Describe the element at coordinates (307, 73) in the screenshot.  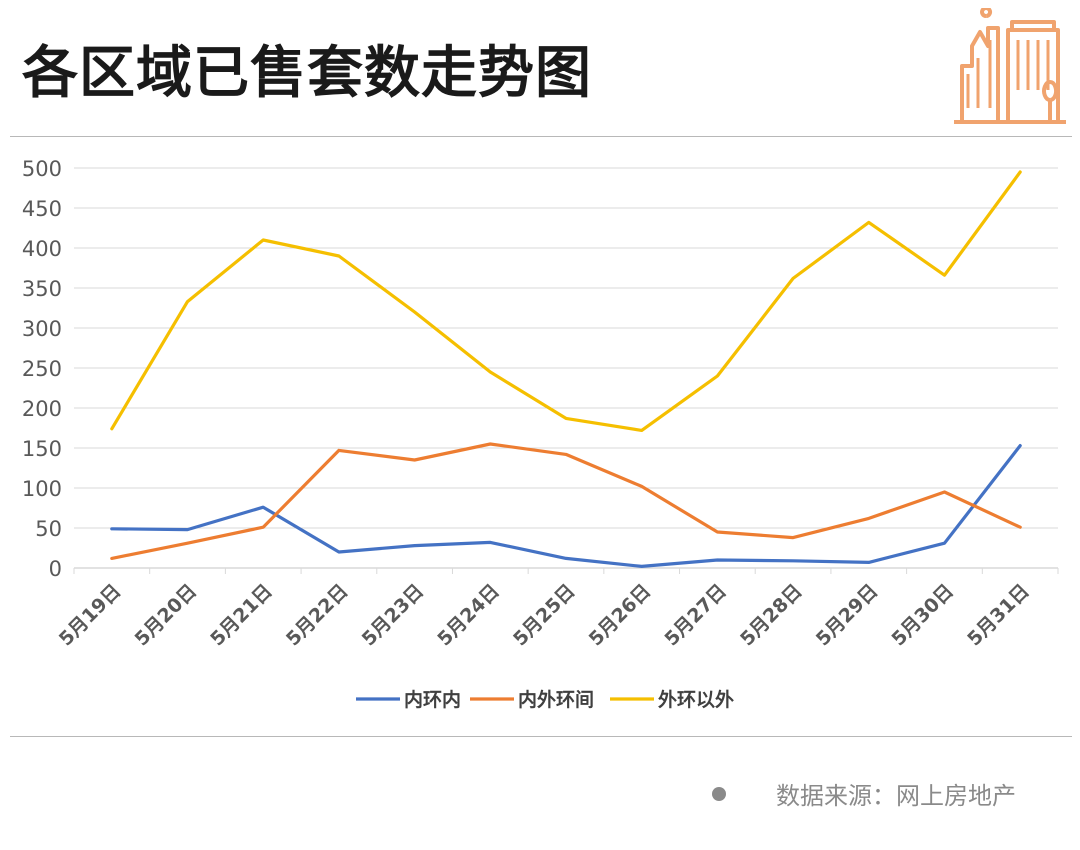
I see `chart-title: 各区域已售套数走势图` at that location.